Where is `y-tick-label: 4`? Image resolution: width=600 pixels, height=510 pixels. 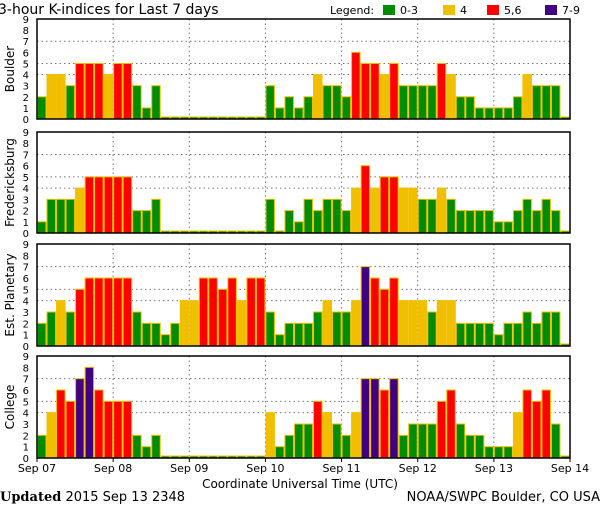 y-tick-label: 4 is located at coordinates (26, 302).